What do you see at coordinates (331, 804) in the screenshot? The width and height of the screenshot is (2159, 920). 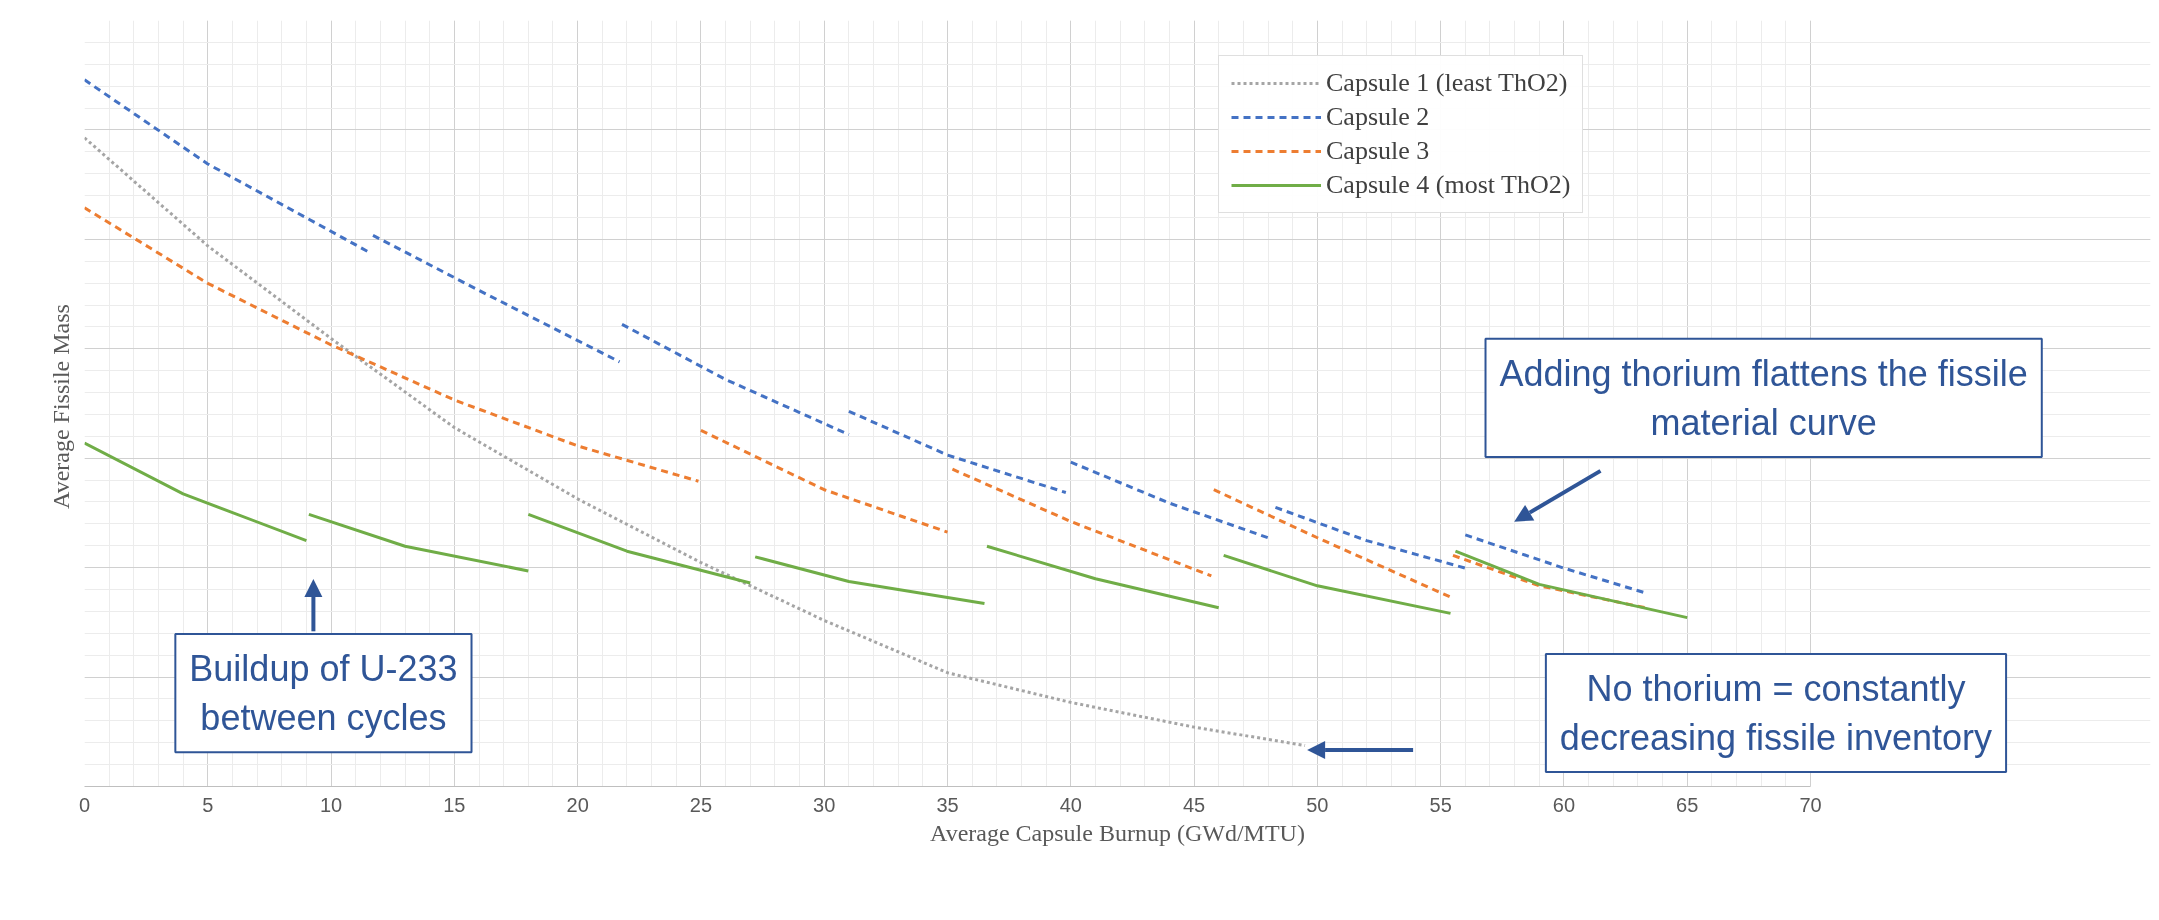 I see `x-tick-label: 10` at bounding box center [331, 804].